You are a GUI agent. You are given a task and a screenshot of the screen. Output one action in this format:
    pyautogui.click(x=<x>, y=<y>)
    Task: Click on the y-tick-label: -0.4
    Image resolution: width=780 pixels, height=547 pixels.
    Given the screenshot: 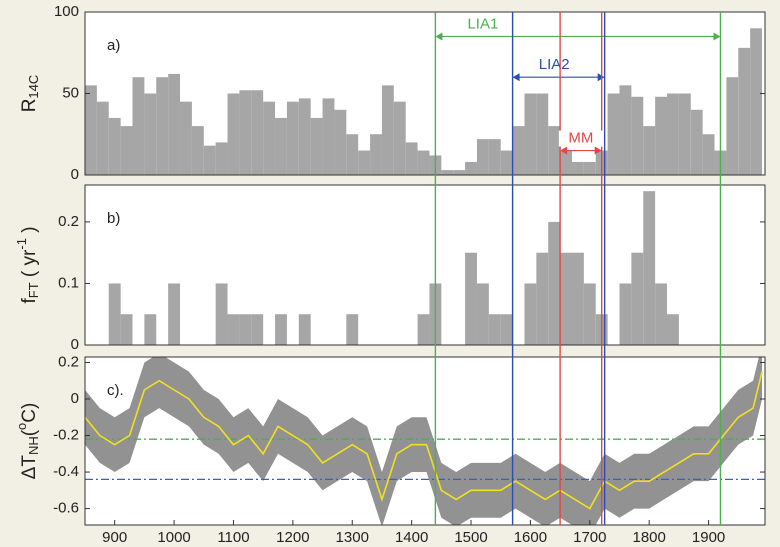 What is the action you would take?
    pyautogui.click(x=66, y=471)
    